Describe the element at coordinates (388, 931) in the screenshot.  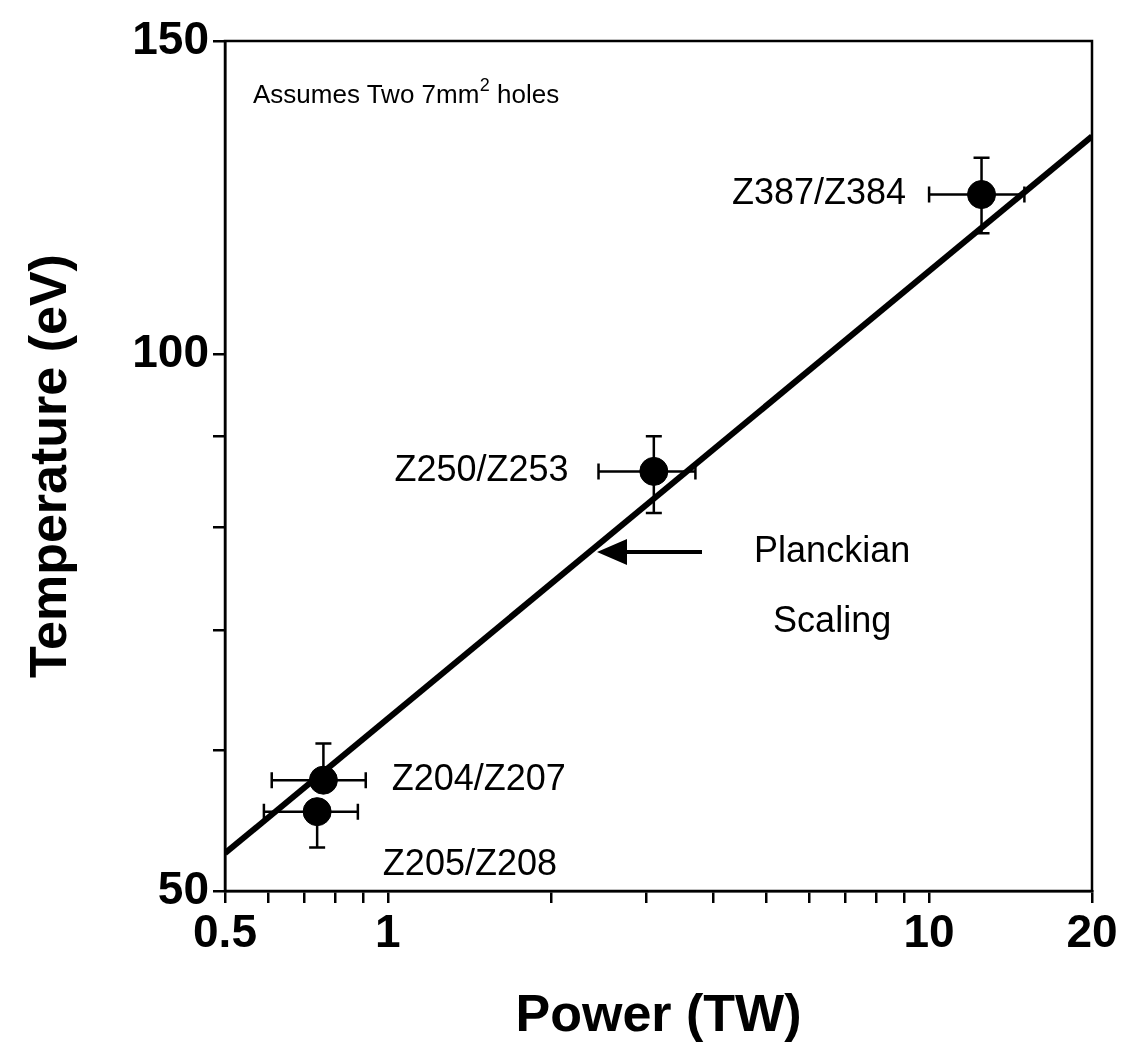
I see `x-tick-label: 1` at that location.